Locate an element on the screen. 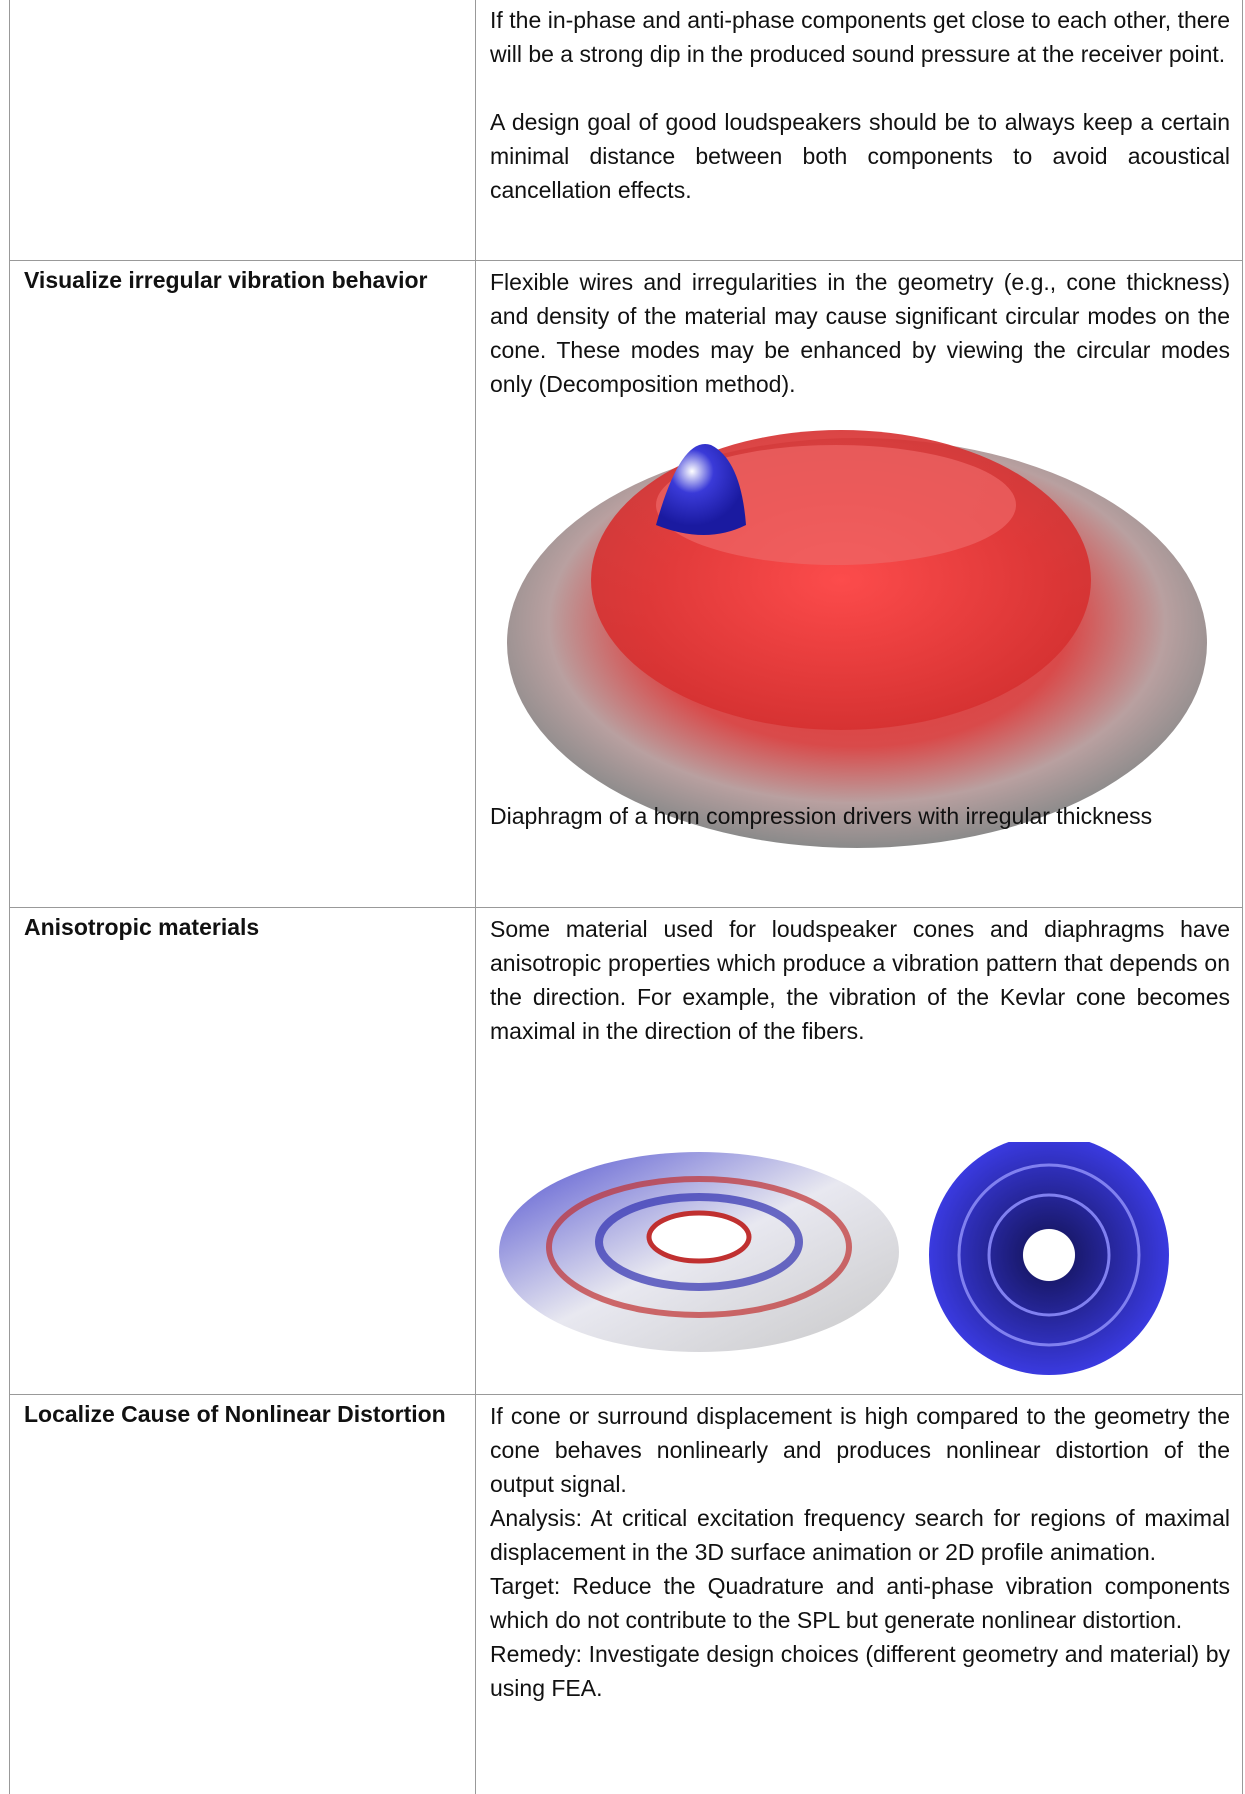 Image resolution: width=1245 pixels, height=1794 pixels. row-label: Visualize irregular vibration behavior is located at coordinates (243, 584).